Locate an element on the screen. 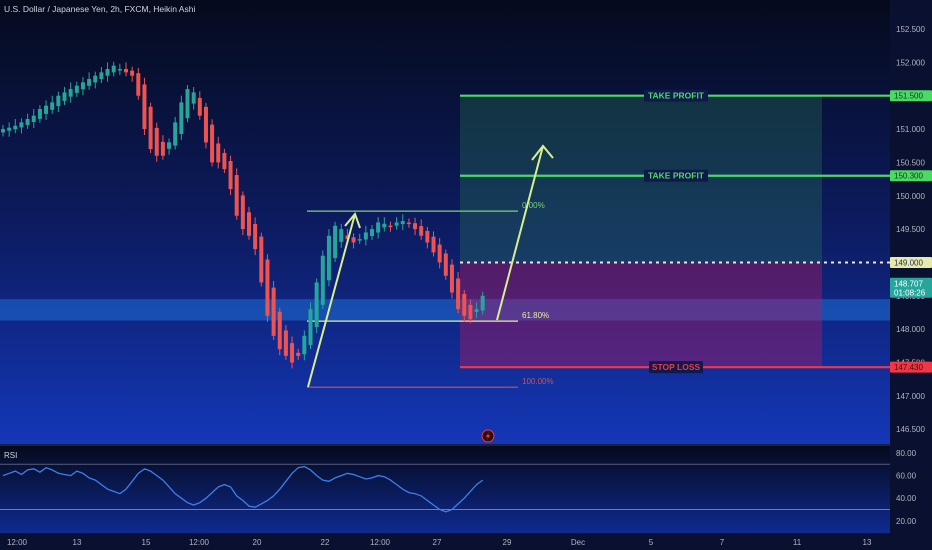 The image size is (932, 550). badge-entry-bg is located at coordinates (911, 262).